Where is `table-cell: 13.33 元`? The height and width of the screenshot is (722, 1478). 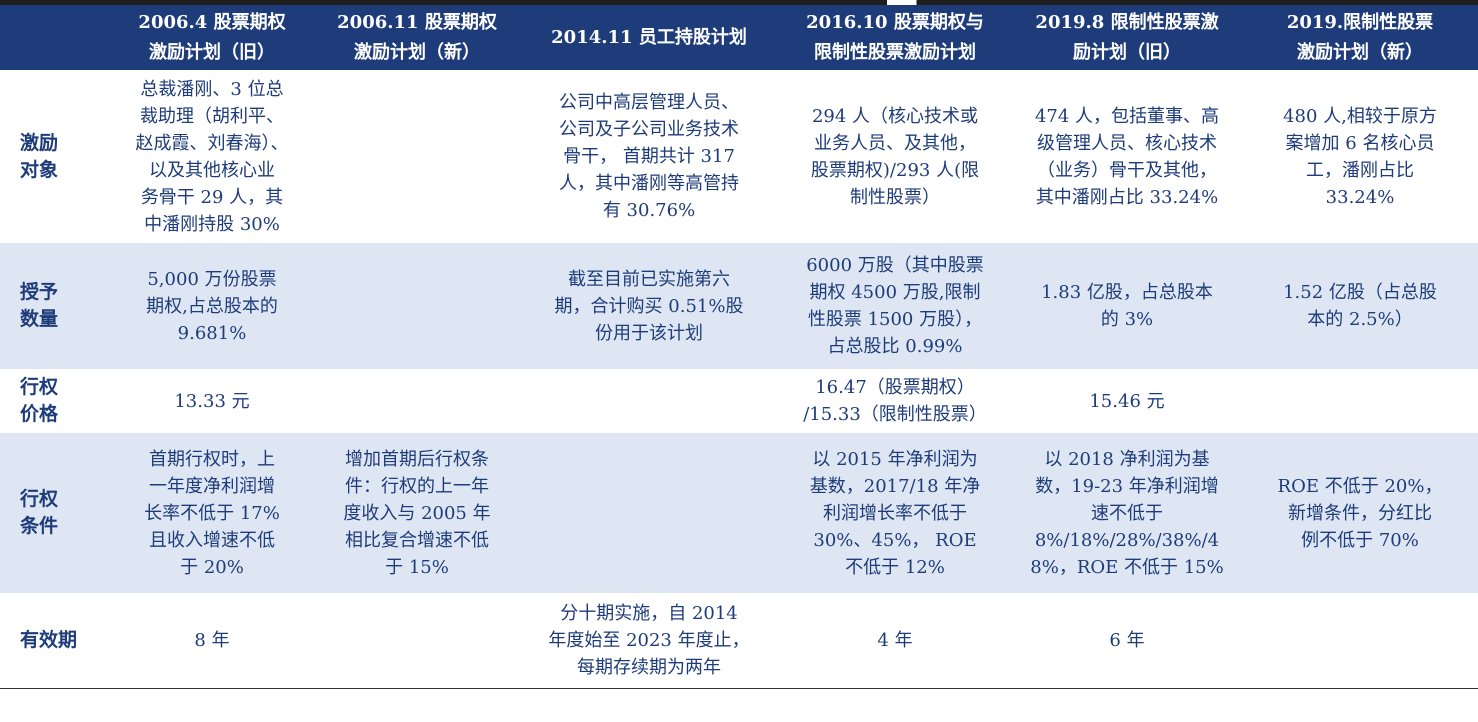
table-cell: 13.33 元 is located at coordinates (212, 401).